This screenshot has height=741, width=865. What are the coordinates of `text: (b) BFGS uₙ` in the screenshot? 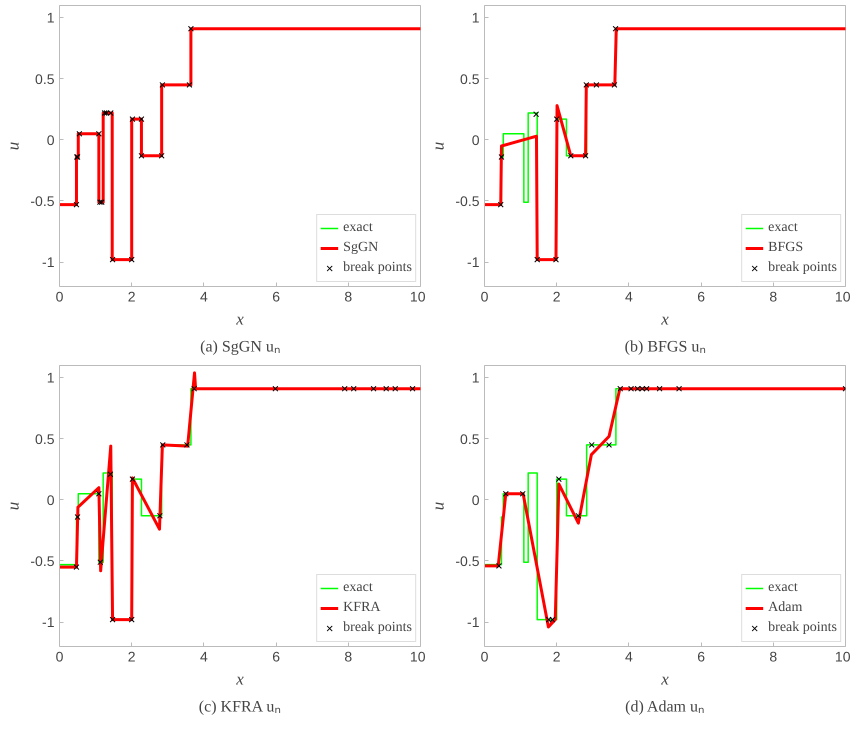 It's located at (665, 347).